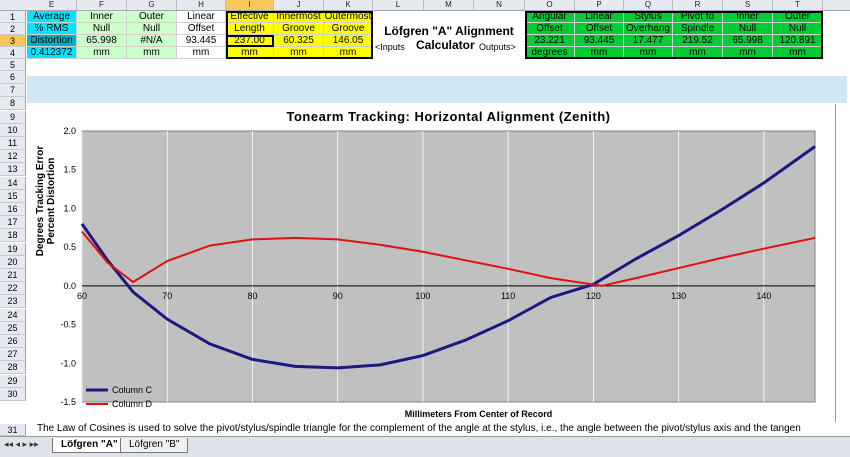  I want to click on inner_out-cell-4: mm, so click(748, 53).